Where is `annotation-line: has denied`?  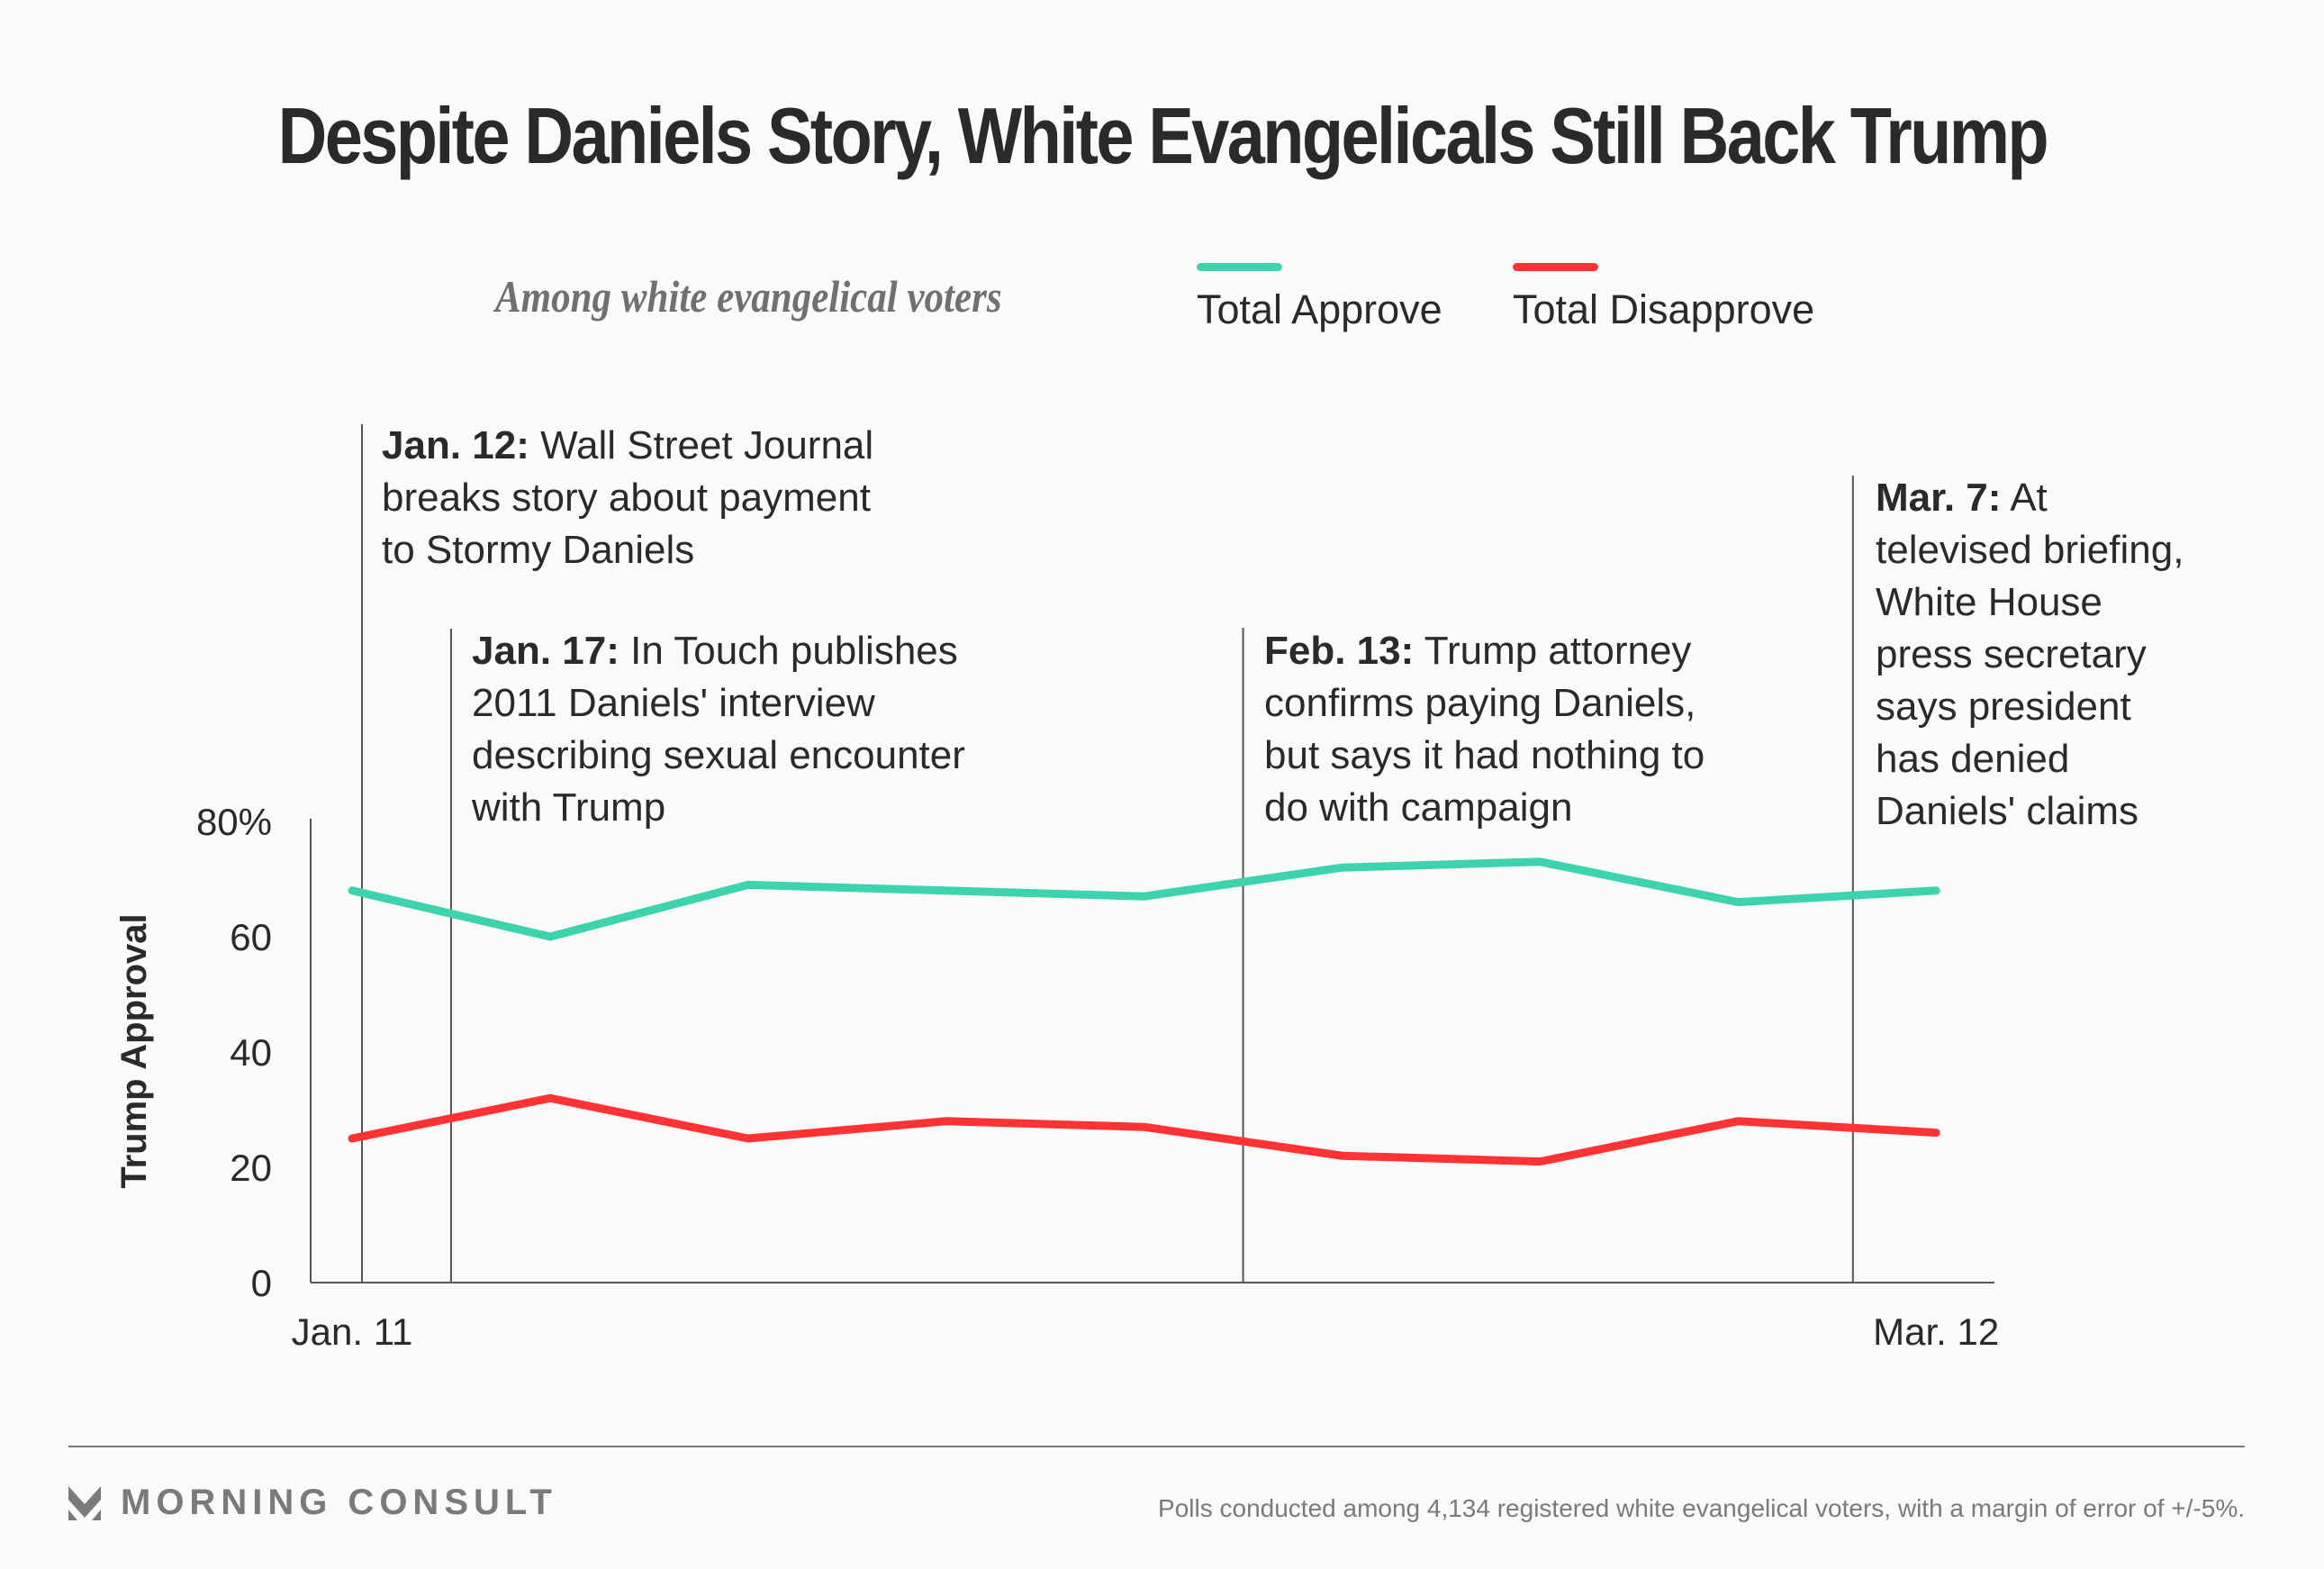 annotation-line: has denied is located at coordinates (1973, 759).